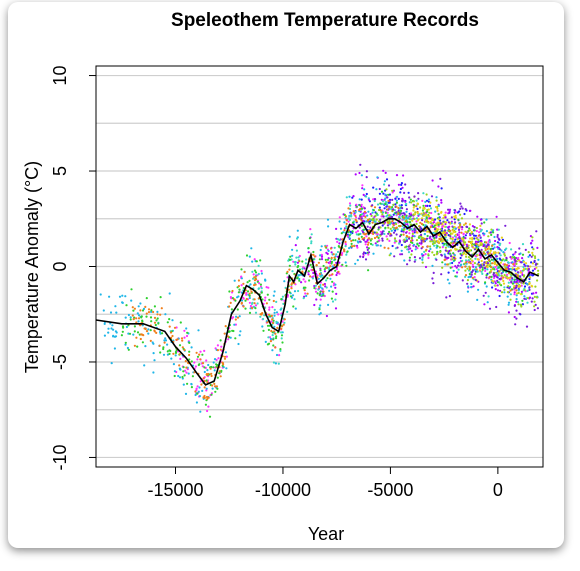 The width and height of the screenshot is (580, 571). I want to click on x-axis-label: Year, so click(326, 534).